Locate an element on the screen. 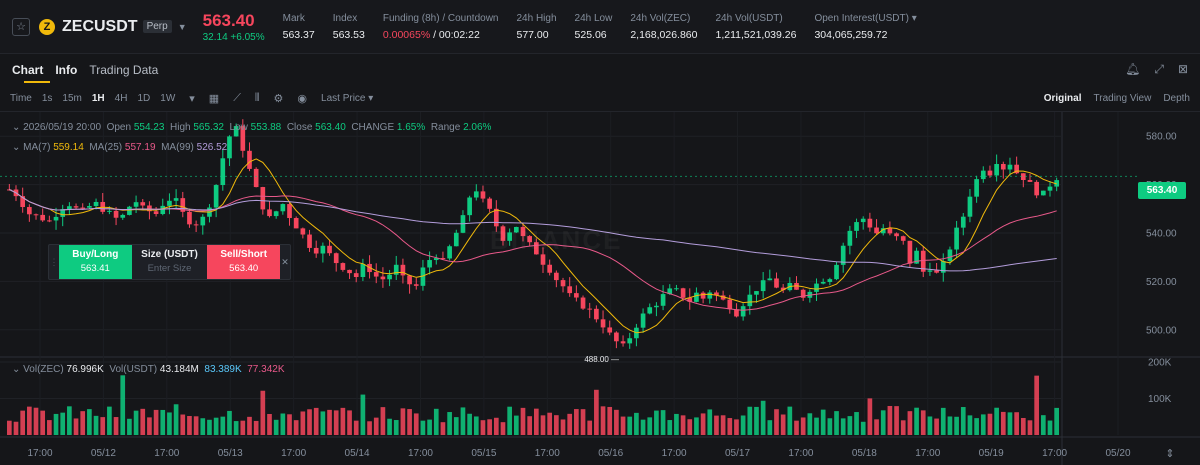 The width and height of the screenshot is (1200, 465). open-interest-chevron-down-icon: ▾ is located at coordinates (914, 18).